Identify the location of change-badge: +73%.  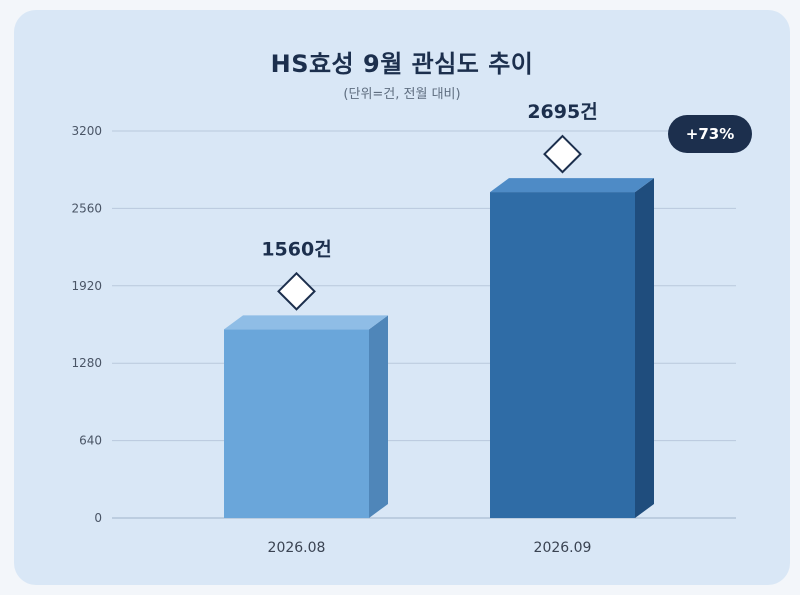
(710, 134).